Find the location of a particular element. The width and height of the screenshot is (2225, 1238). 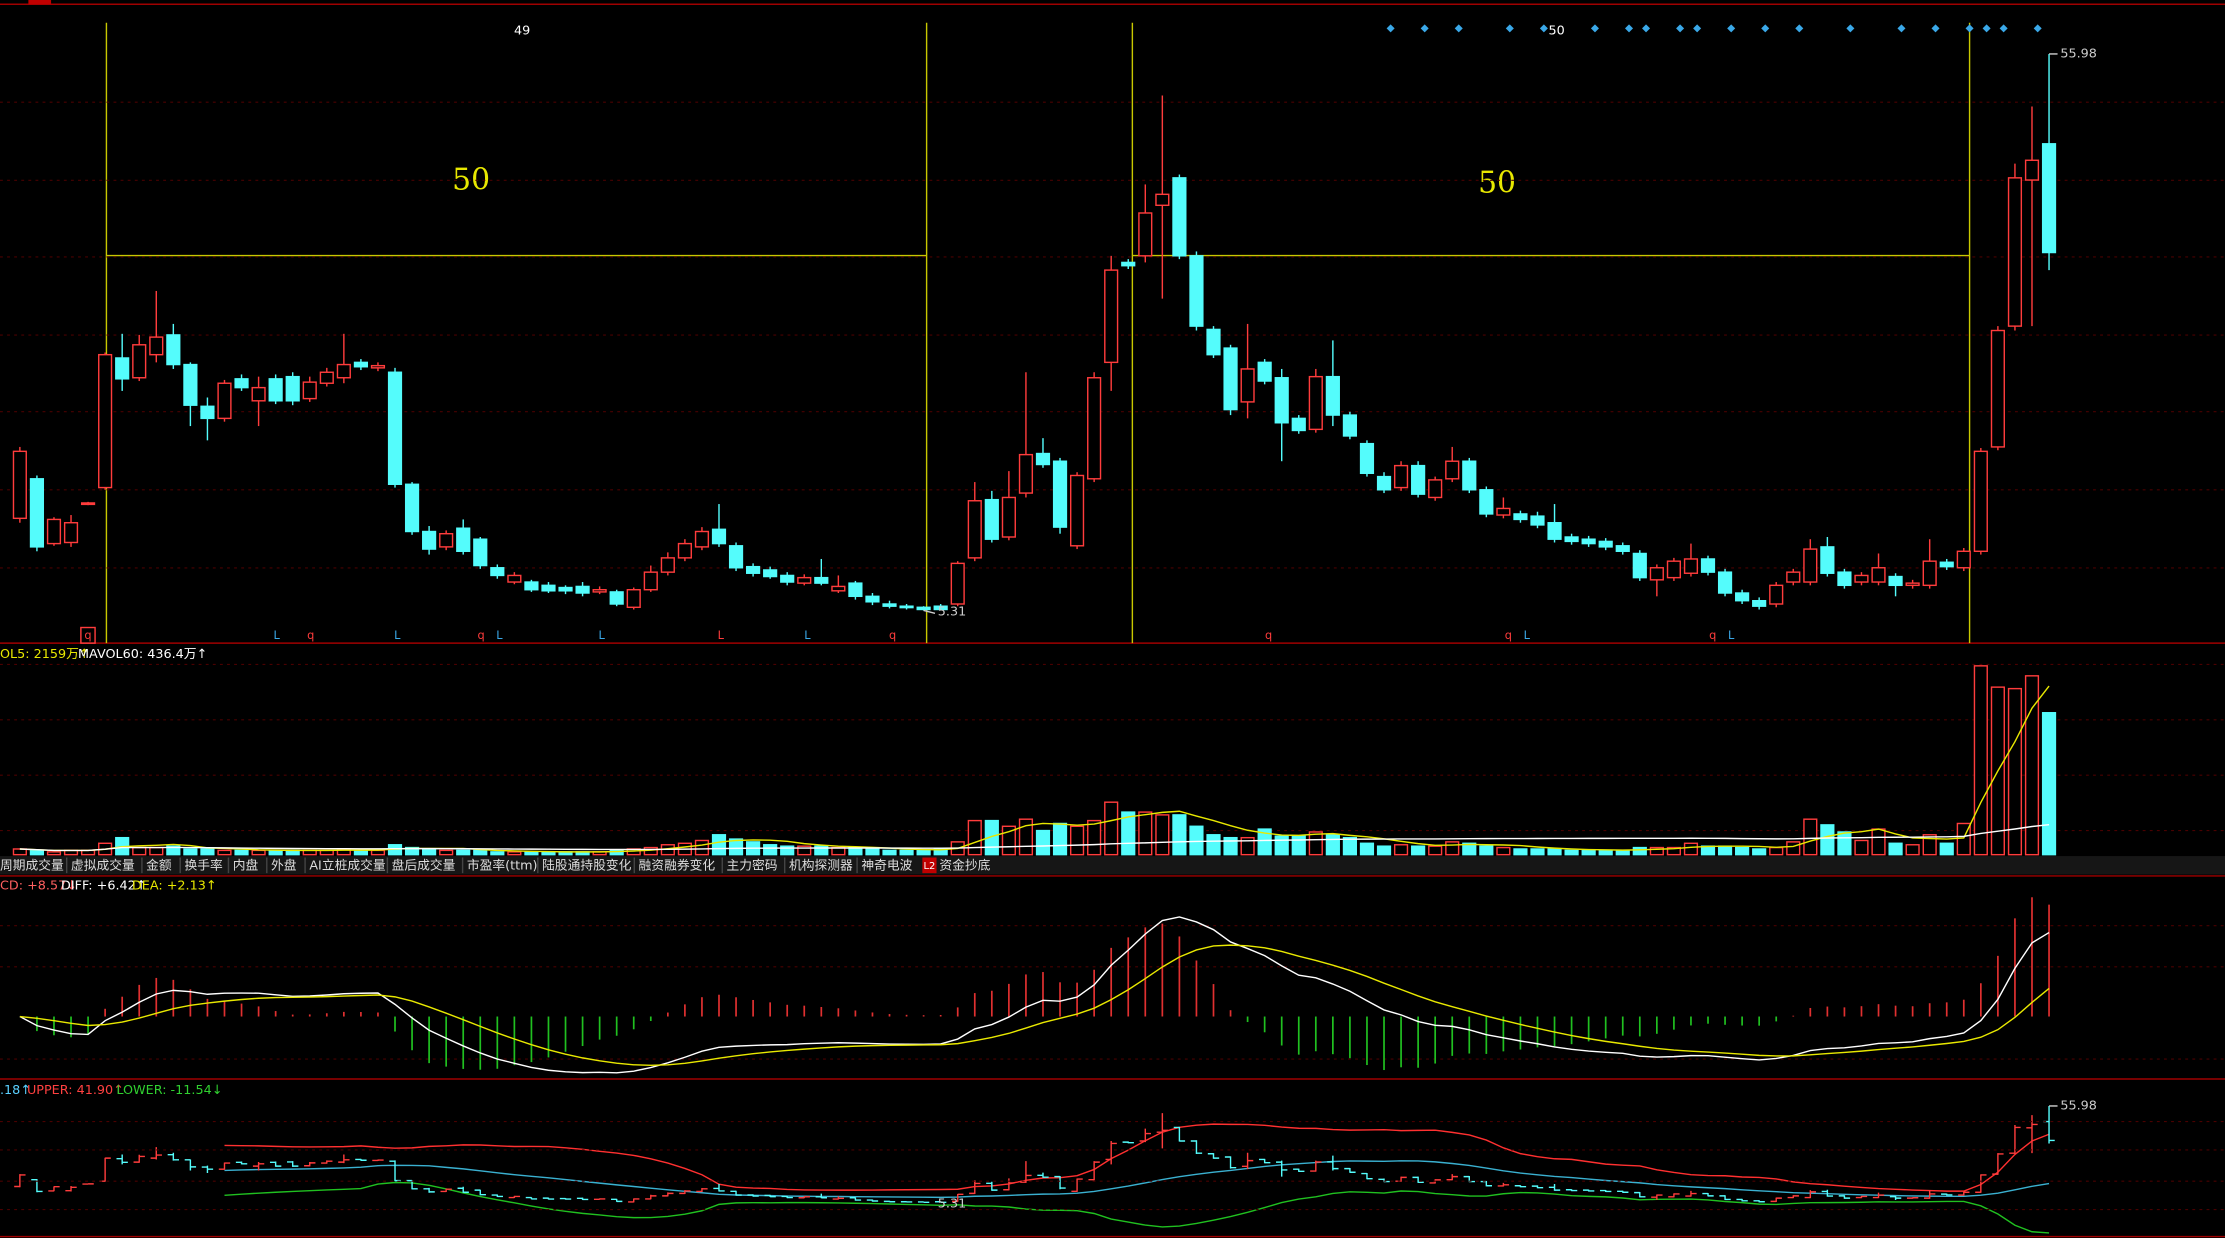

tab: 资金抄底 is located at coordinates (964, 866).